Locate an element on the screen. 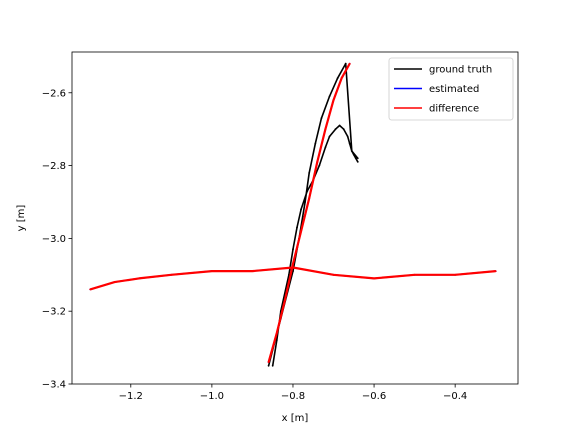  legend-box is located at coordinates (451, 89).